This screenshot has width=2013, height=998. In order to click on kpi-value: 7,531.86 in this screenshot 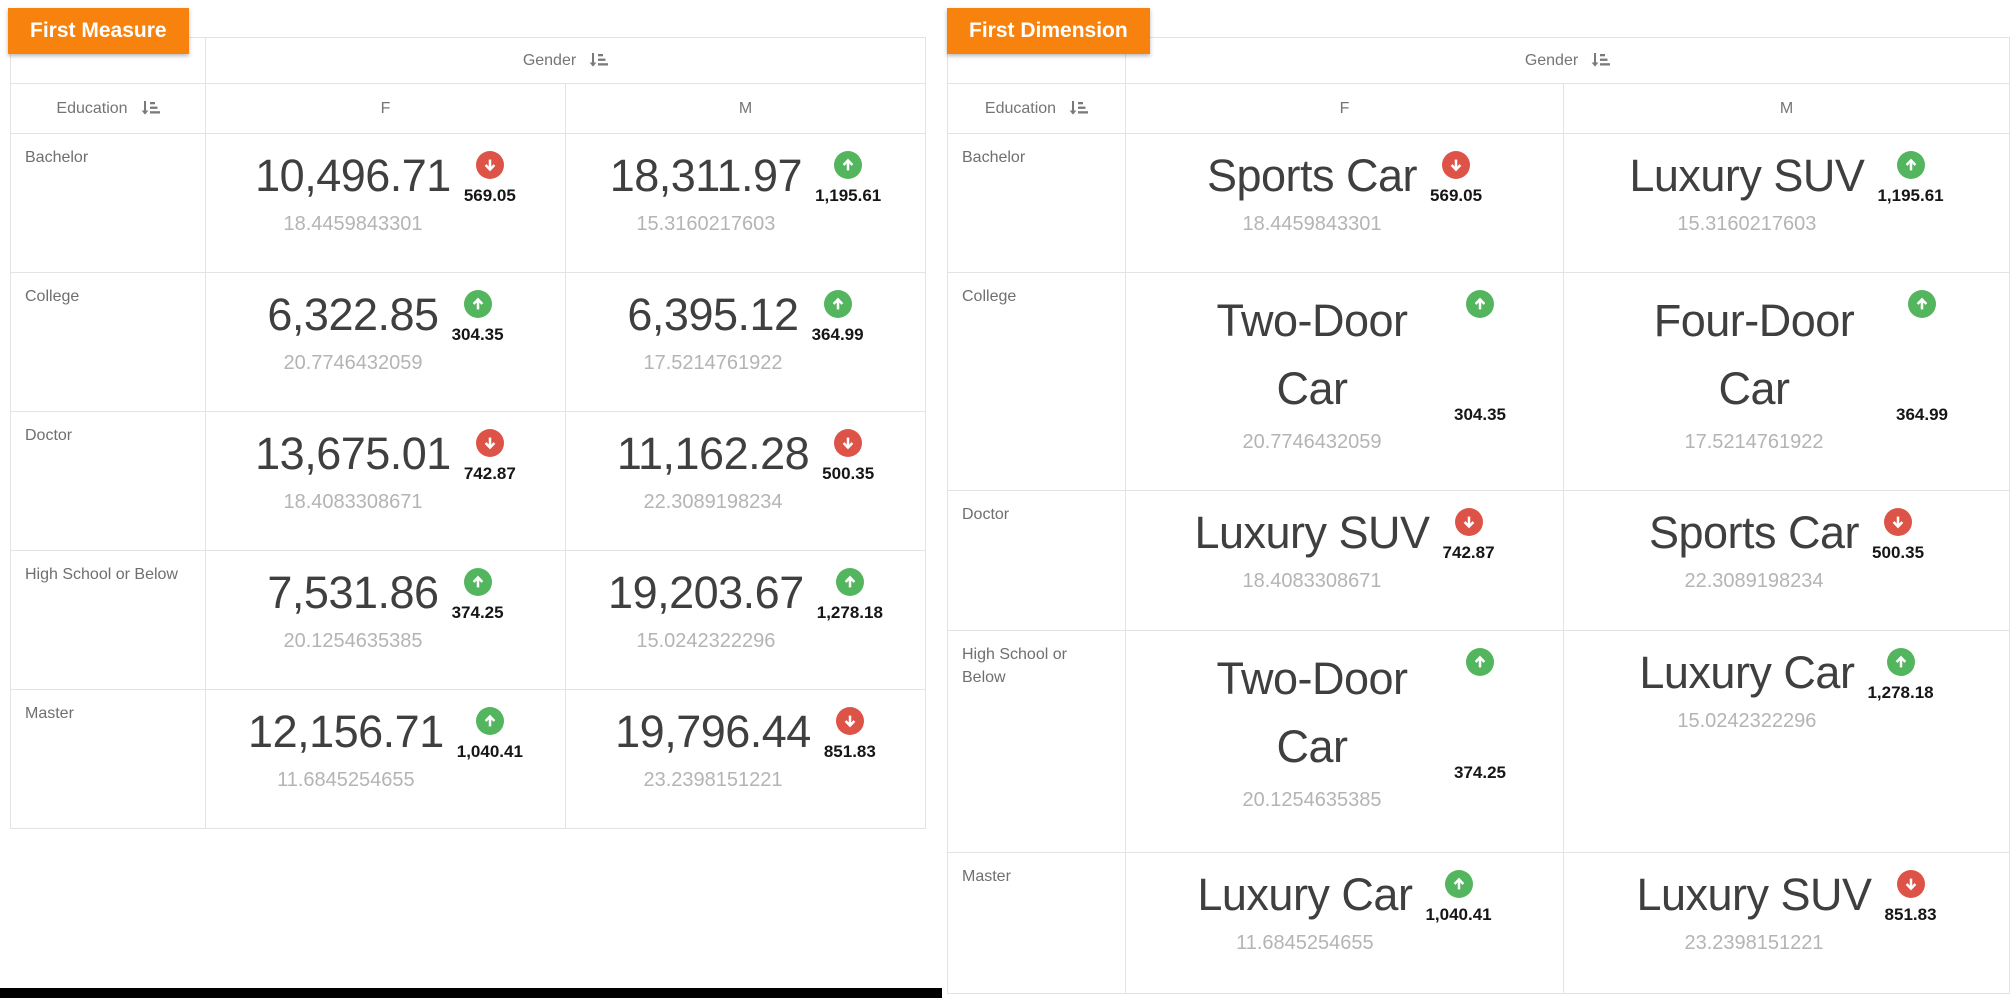, I will do `click(353, 592)`.